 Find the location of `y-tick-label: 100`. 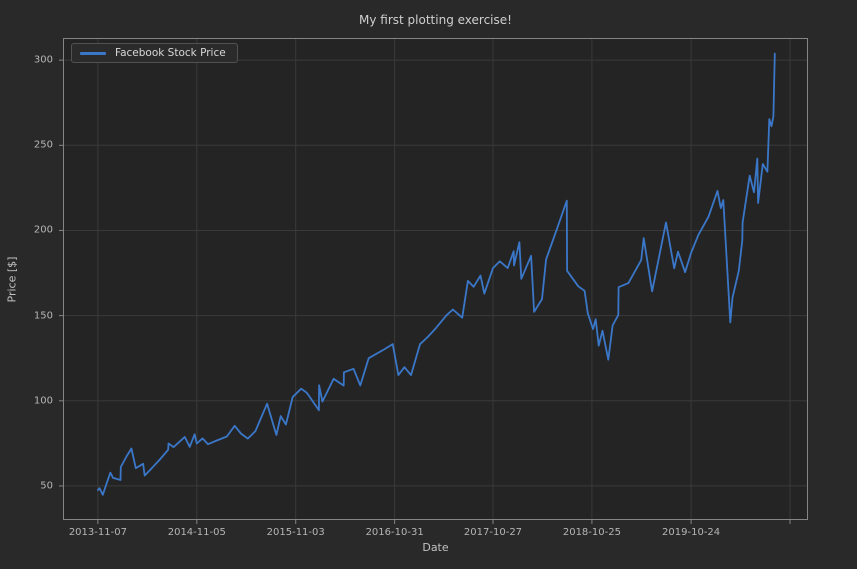

y-tick-label: 100 is located at coordinates (43, 401).